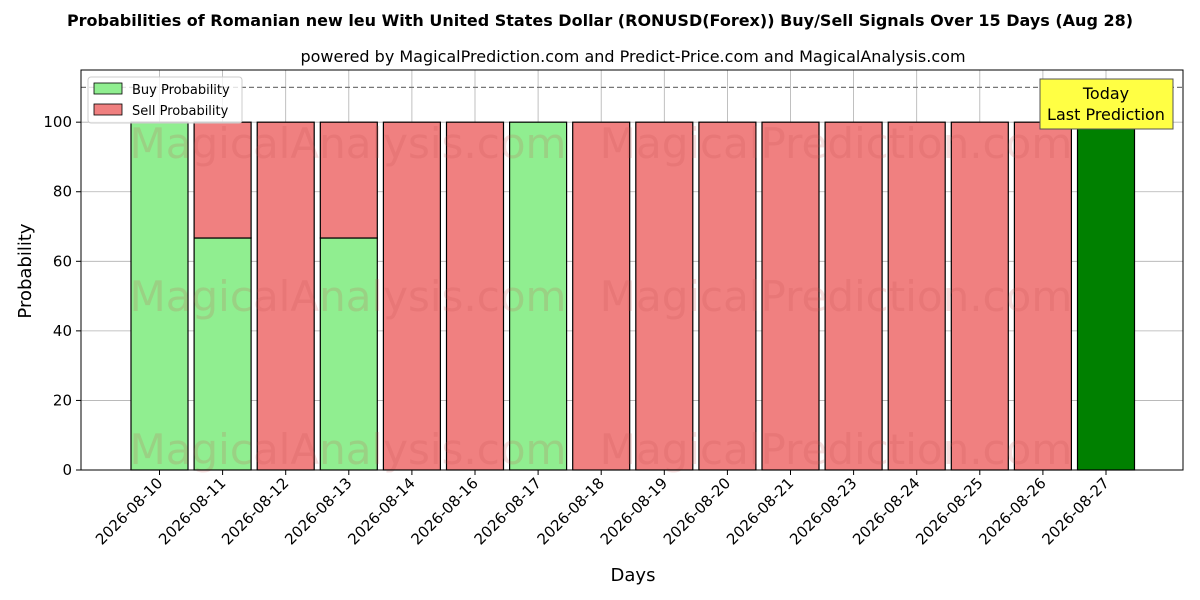 Image resolution: width=1200 pixels, height=600 pixels. What do you see at coordinates (62, 261) in the screenshot?
I see `y-tick-label: 60` at bounding box center [62, 261].